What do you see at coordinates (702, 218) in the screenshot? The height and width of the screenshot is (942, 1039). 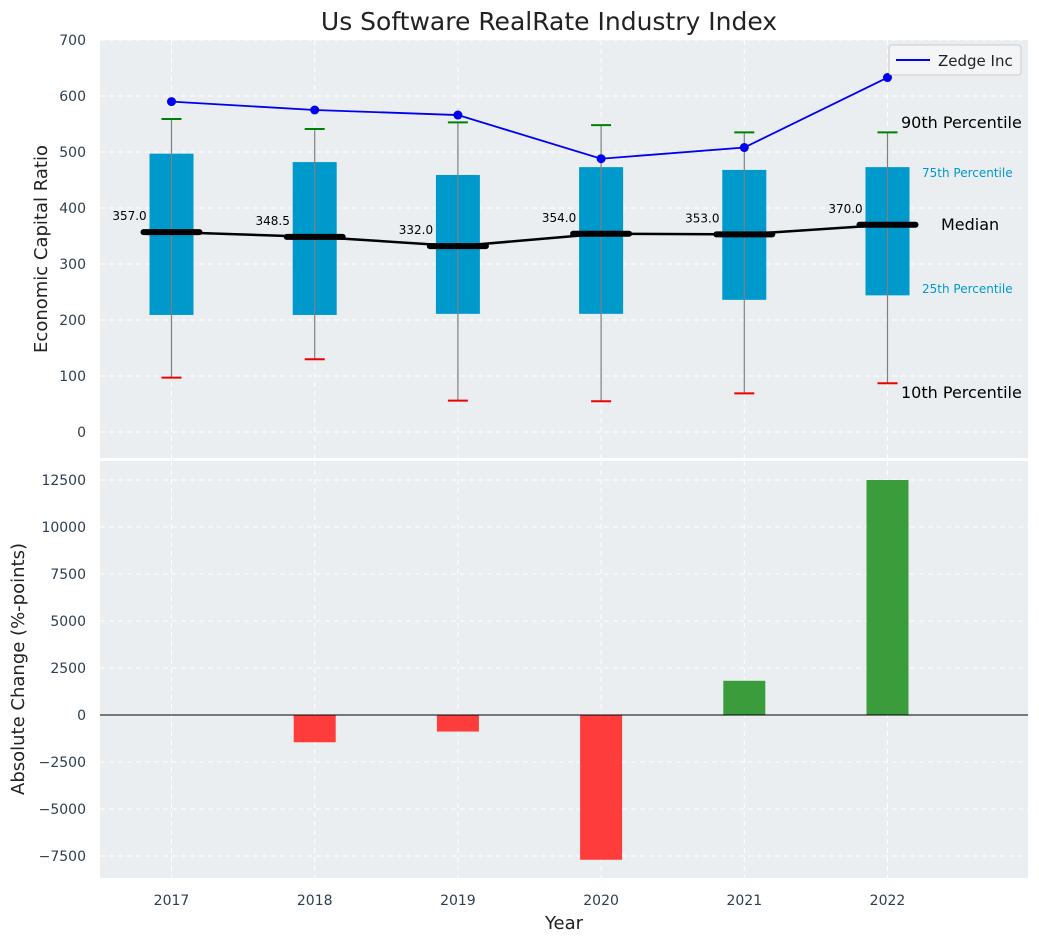 I see `median-label: 353.0` at bounding box center [702, 218].